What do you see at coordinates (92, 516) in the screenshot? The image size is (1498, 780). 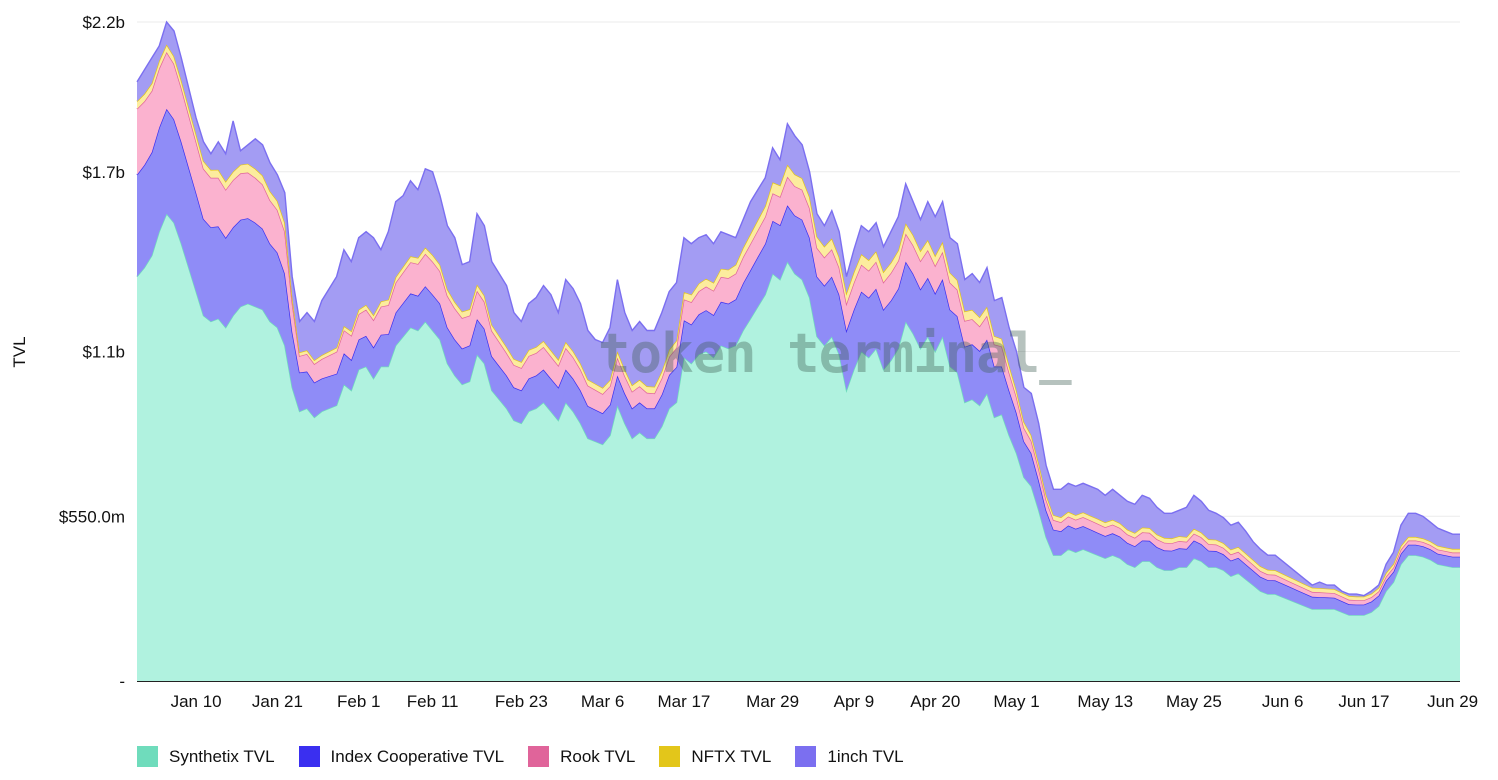 I see `y-tick-label: $550.0m` at bounding box center [92, 516].